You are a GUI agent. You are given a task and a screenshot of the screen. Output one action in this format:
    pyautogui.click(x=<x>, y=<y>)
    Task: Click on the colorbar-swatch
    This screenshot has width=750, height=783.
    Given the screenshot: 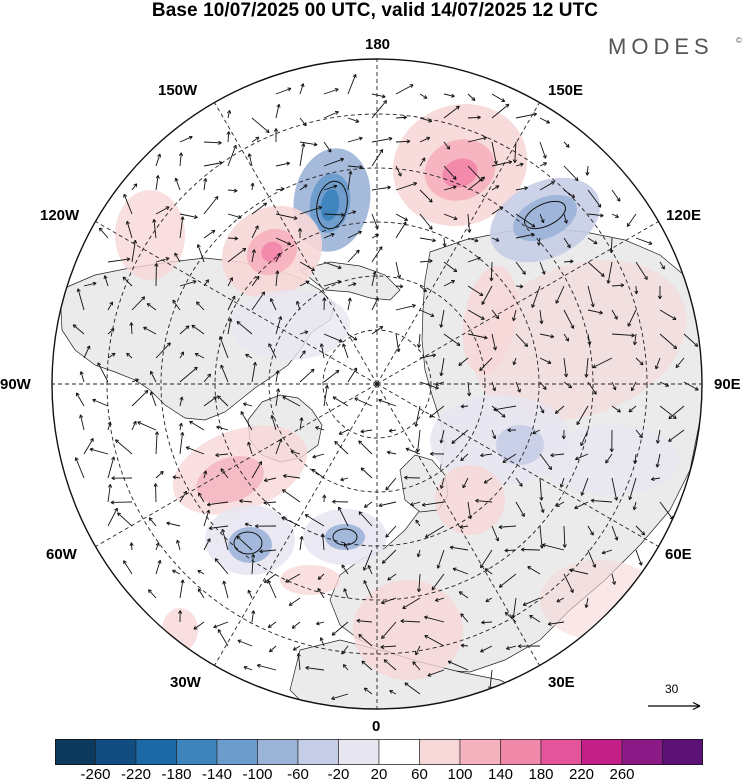 What is the action you would take?
    pyautogui.click(x=480, y=752)
    